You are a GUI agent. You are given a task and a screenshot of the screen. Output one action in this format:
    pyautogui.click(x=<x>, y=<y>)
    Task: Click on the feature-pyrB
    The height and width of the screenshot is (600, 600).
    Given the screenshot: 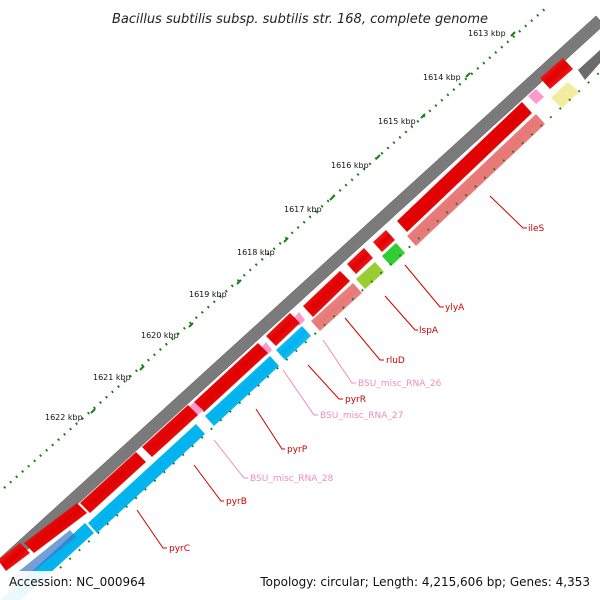 What is the action you would take?
    pyautogui.click(x=146, y=478)
    